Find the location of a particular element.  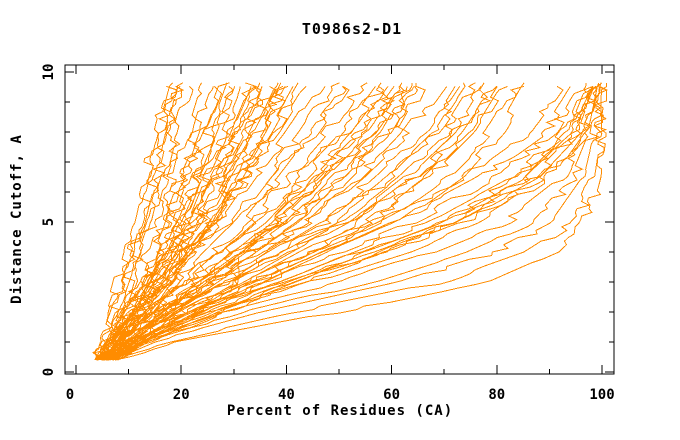

x-tick-label: 100 is located at coordinates (601, 395).